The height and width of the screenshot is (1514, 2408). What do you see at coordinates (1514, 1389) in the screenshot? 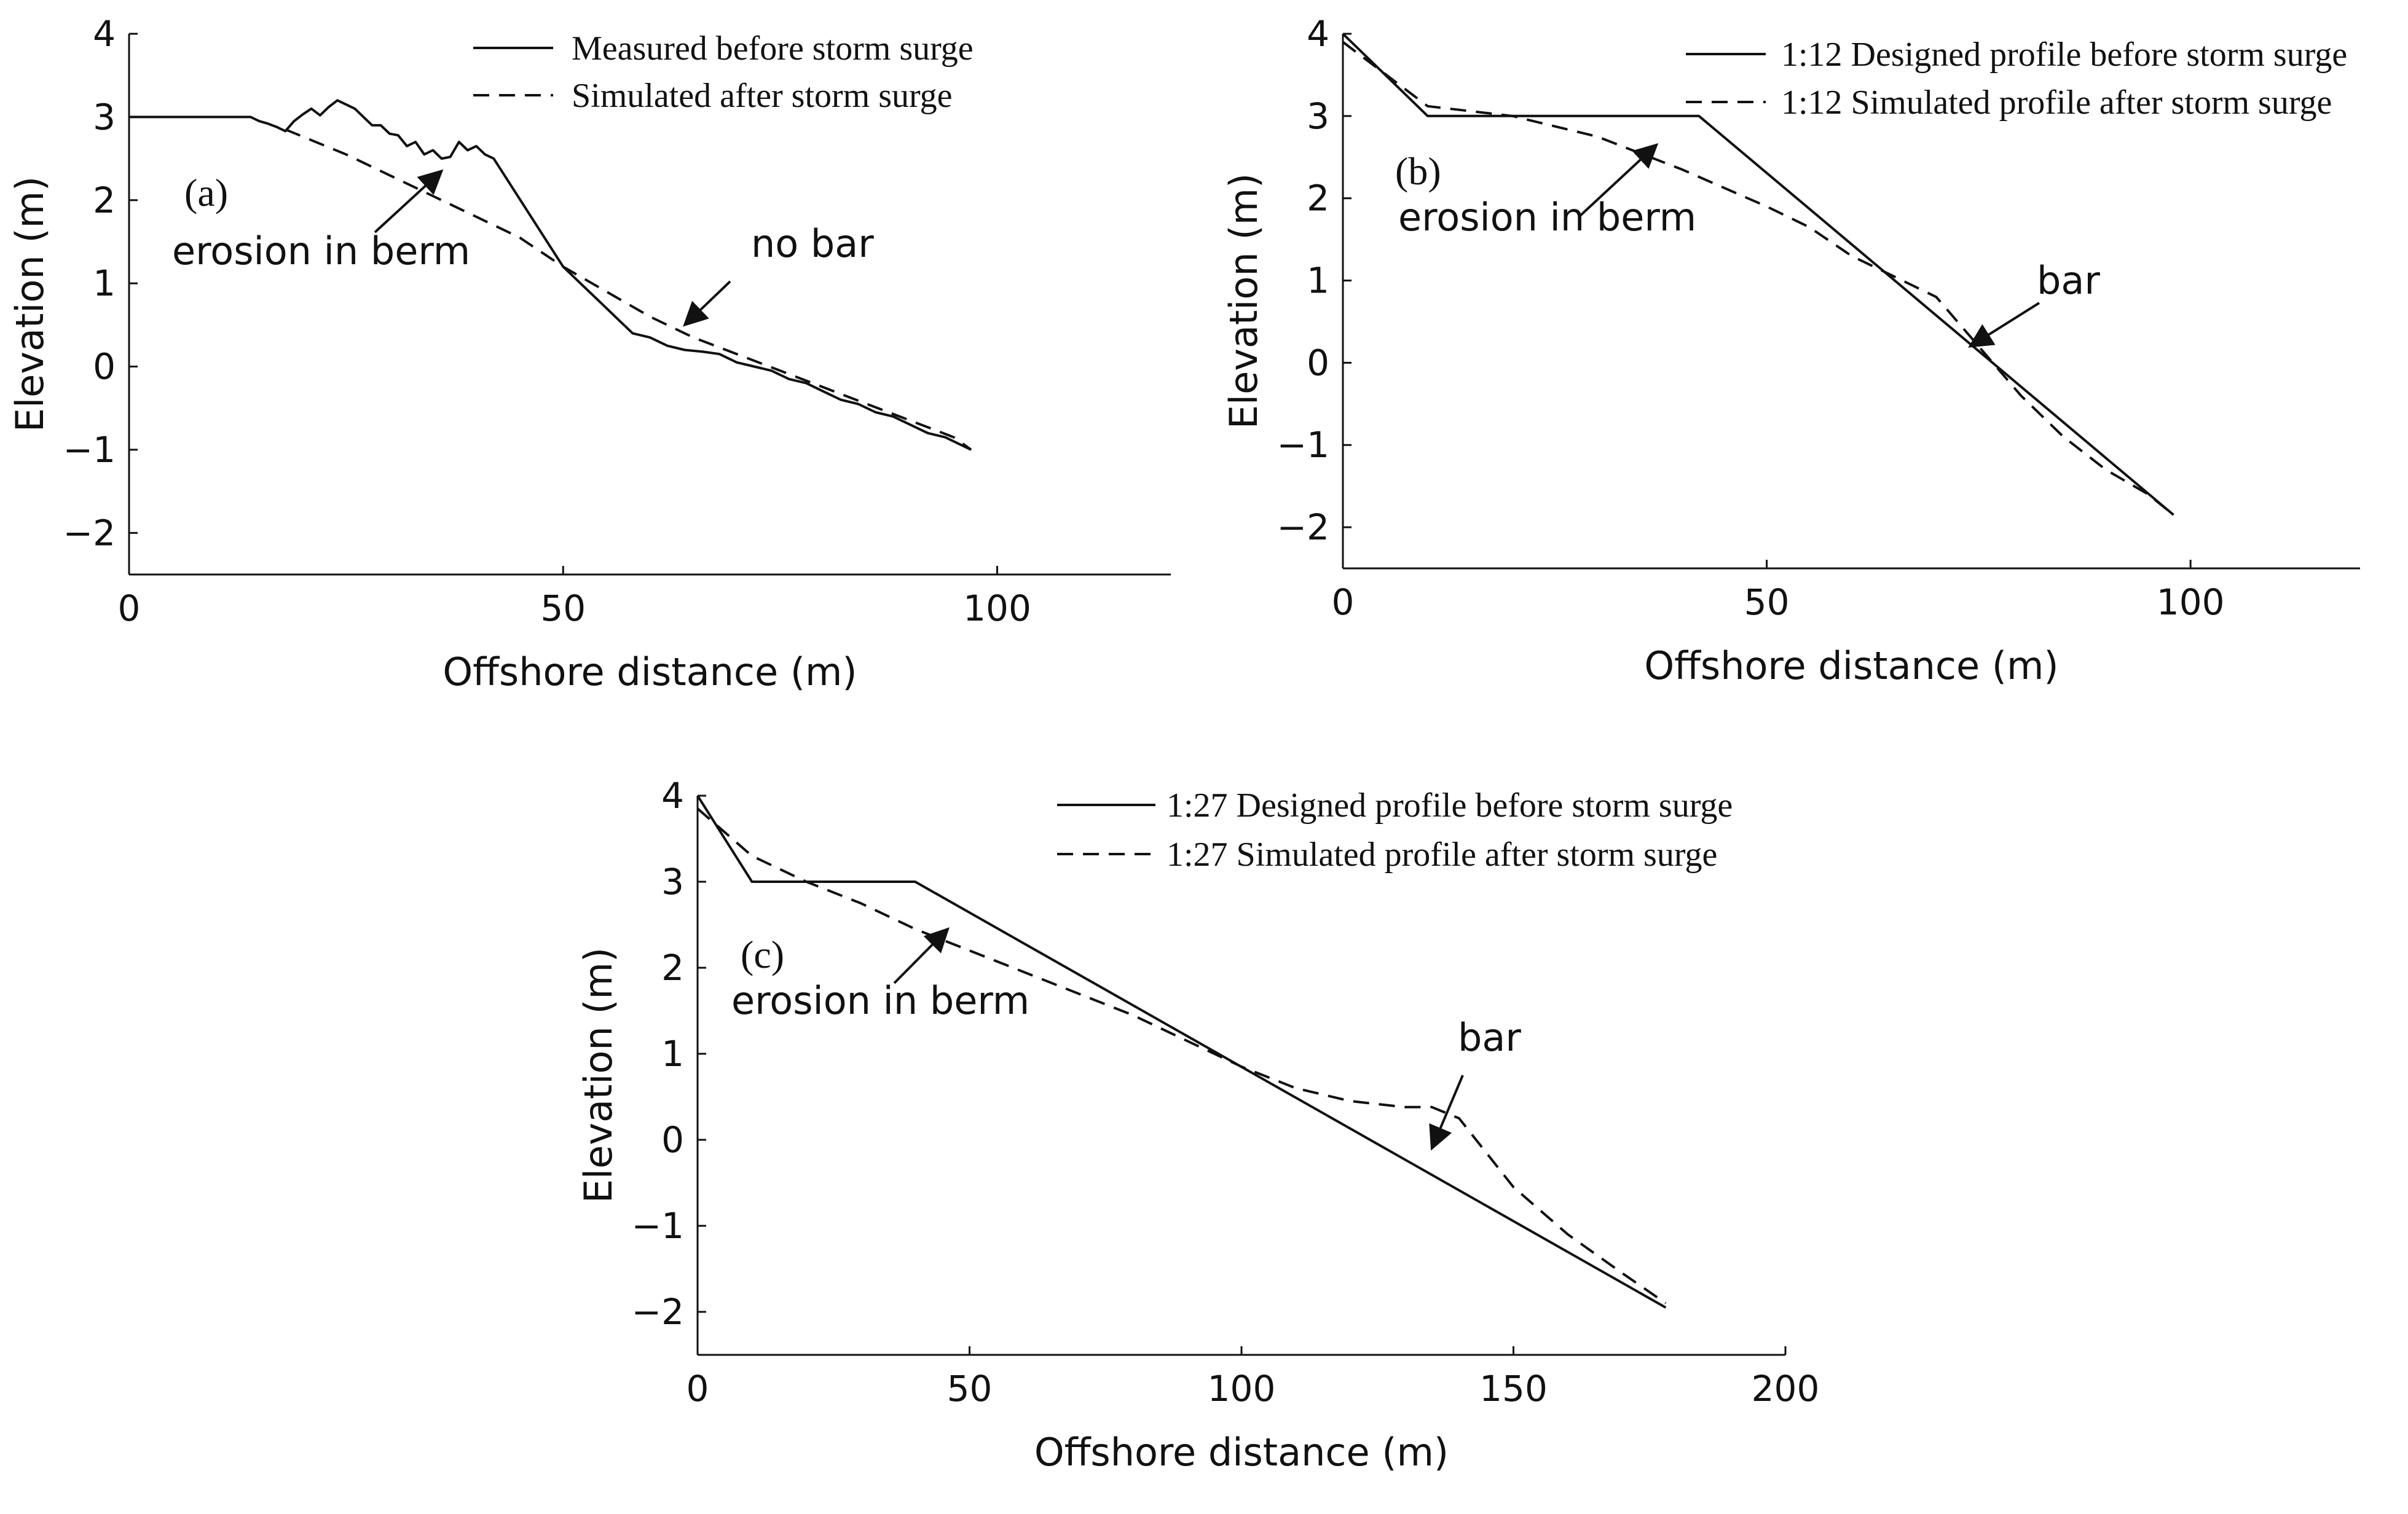
I see `x-tick-label: 150` at bounding box center [1514, 1389].